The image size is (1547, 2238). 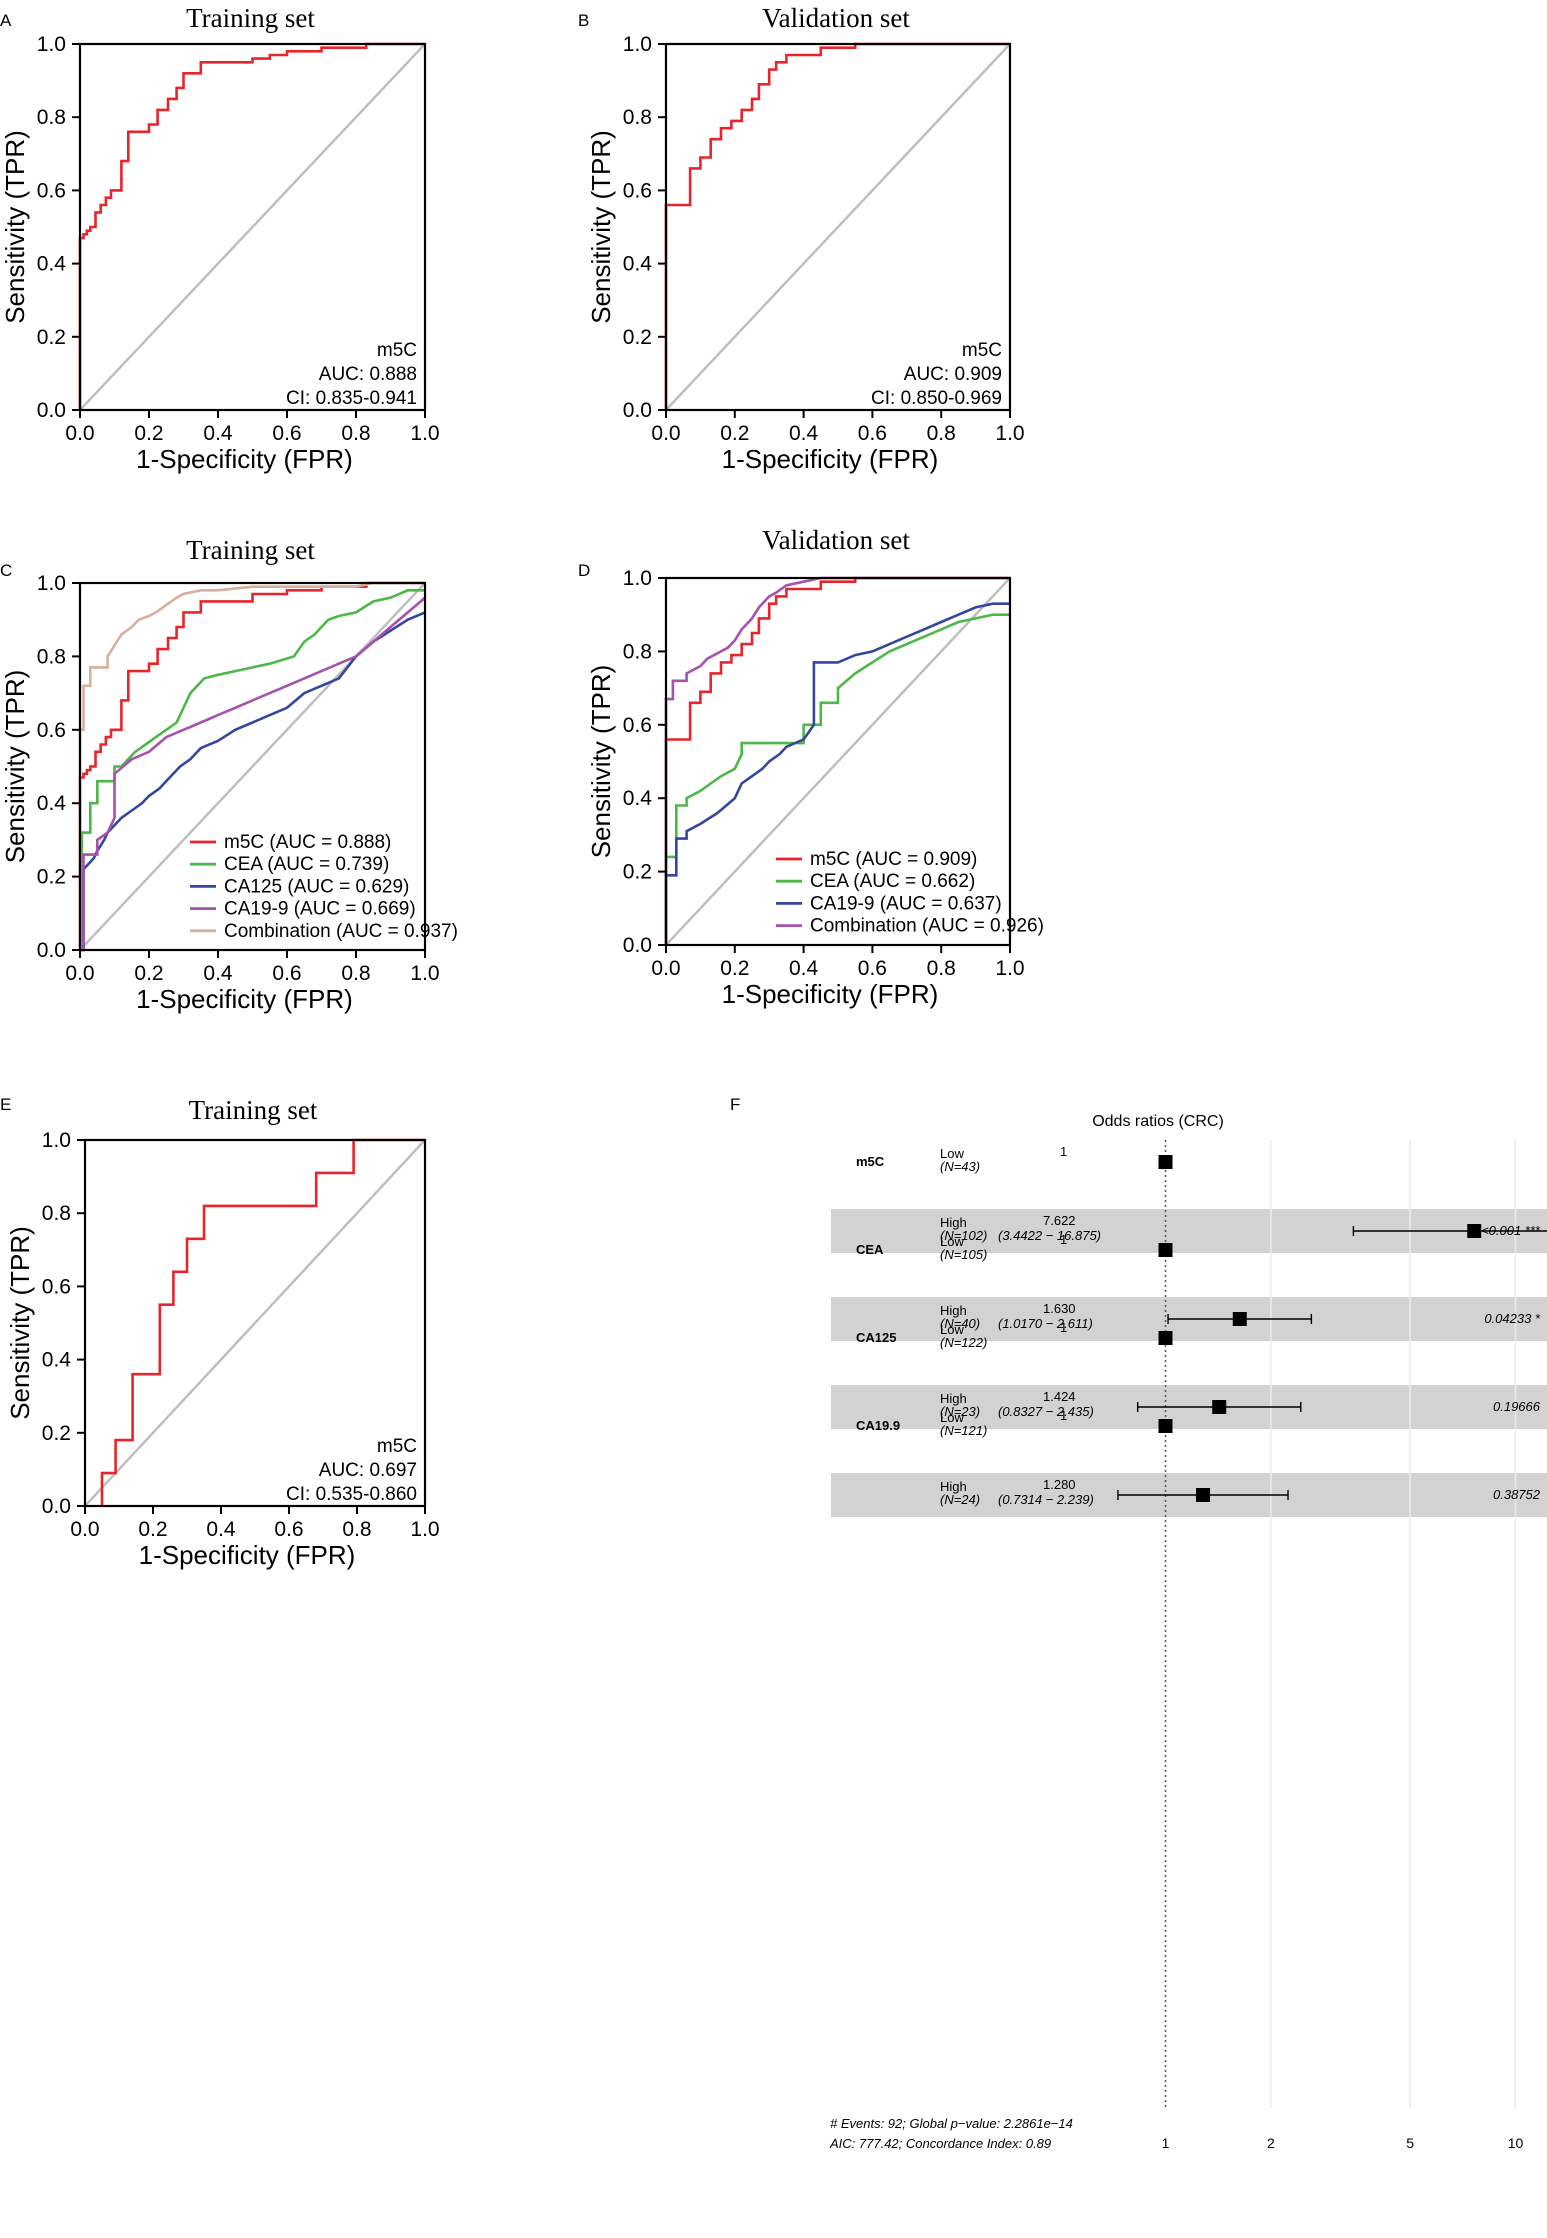 What do you see at coordinates (1516, 2143) in the screenshot?
I see `forest-x-tick-label: 10` at bounding box center [1516, 2143].